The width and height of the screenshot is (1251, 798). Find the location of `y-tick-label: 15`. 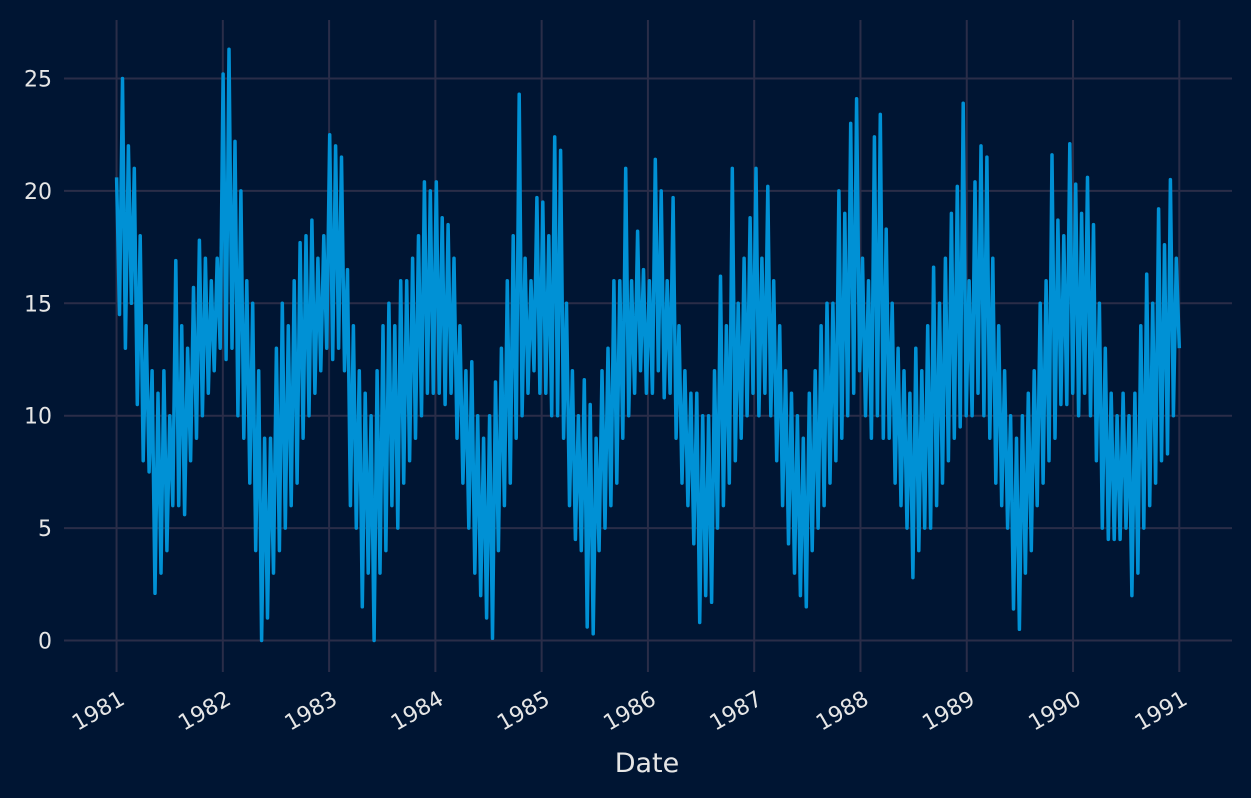

y-tick-label: 15 is located at coordinates (38, 304).